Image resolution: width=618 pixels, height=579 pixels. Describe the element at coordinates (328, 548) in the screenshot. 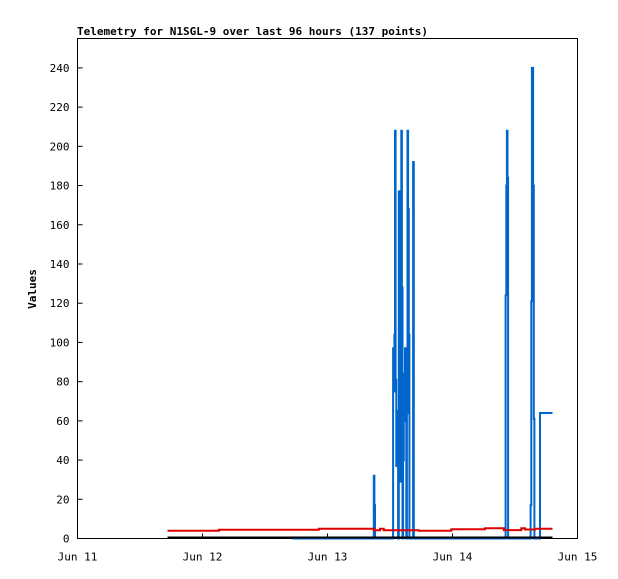

I see `x-axis-ticks: Jun 11 Jun 12 Jun 13 Jun 14 Jun 15` at that location.